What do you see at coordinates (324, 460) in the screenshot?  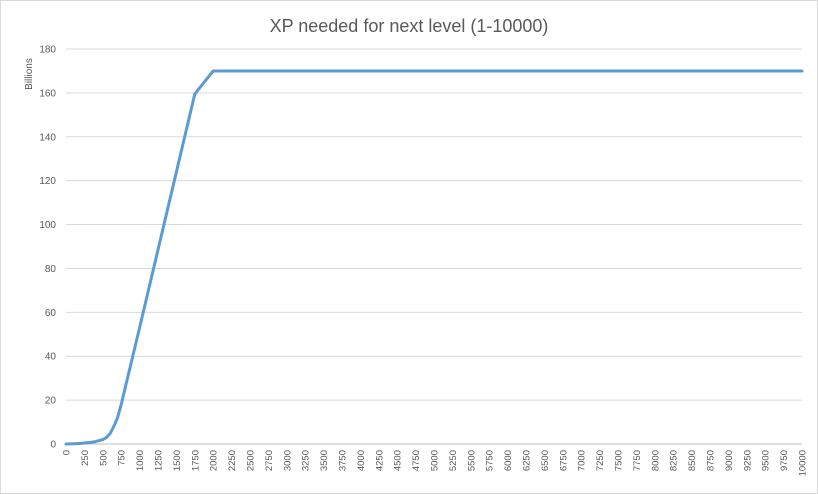 I see `x-tick-label: 3500` at bounding box center [324, 460].